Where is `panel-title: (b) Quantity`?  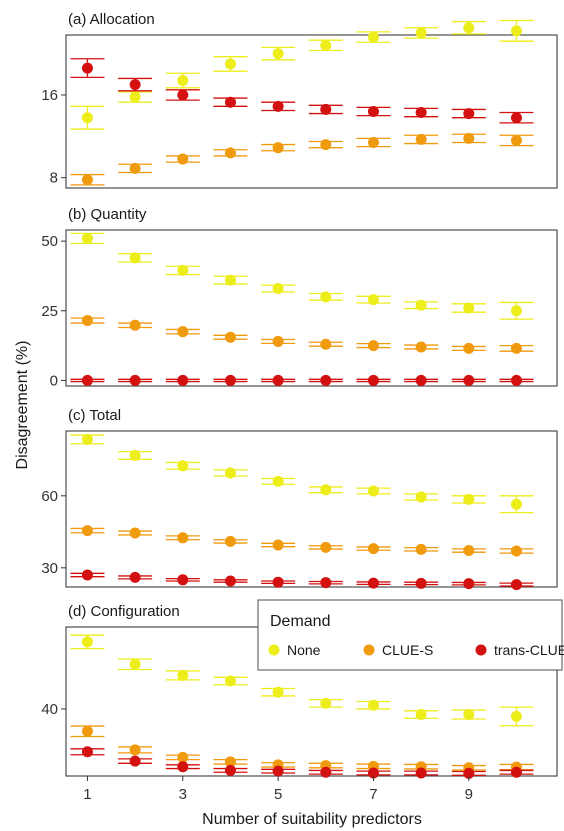
panel-title: (b) Quantity is located at coordinates (107, 214).